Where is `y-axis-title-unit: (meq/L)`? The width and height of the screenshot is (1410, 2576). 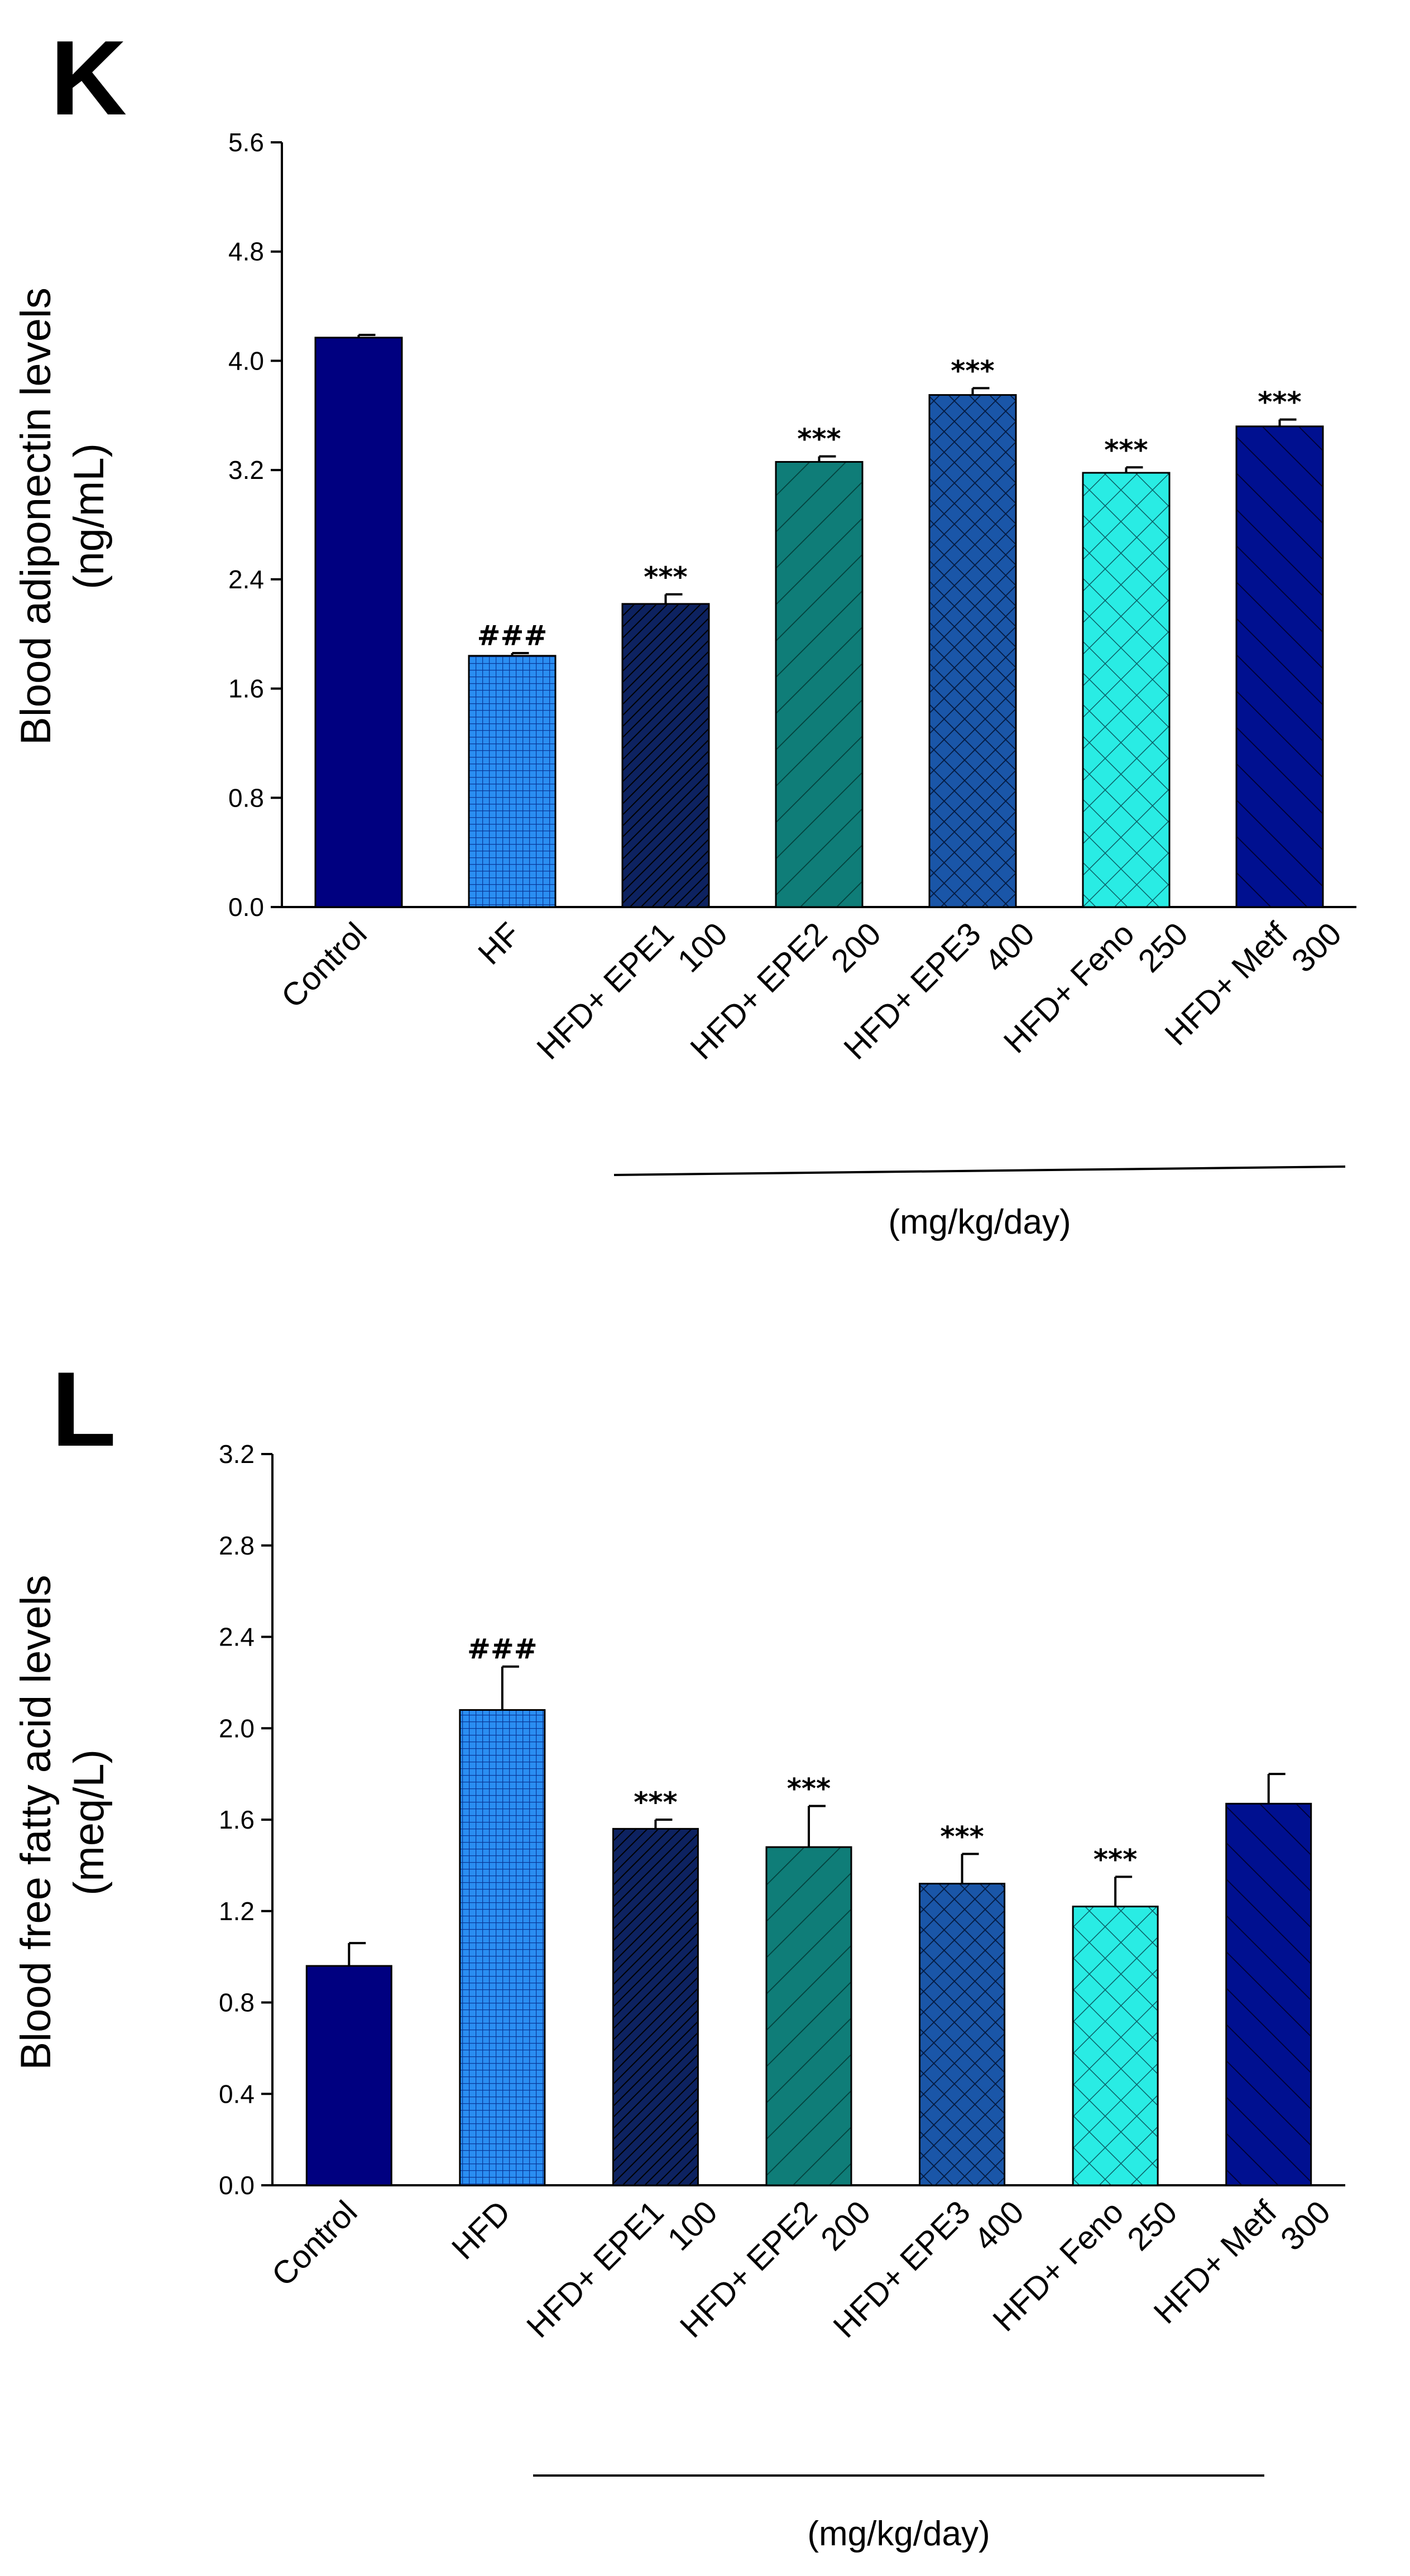 y-axis-title-unit: (meq/L) is located at coordinates (89, 1822).